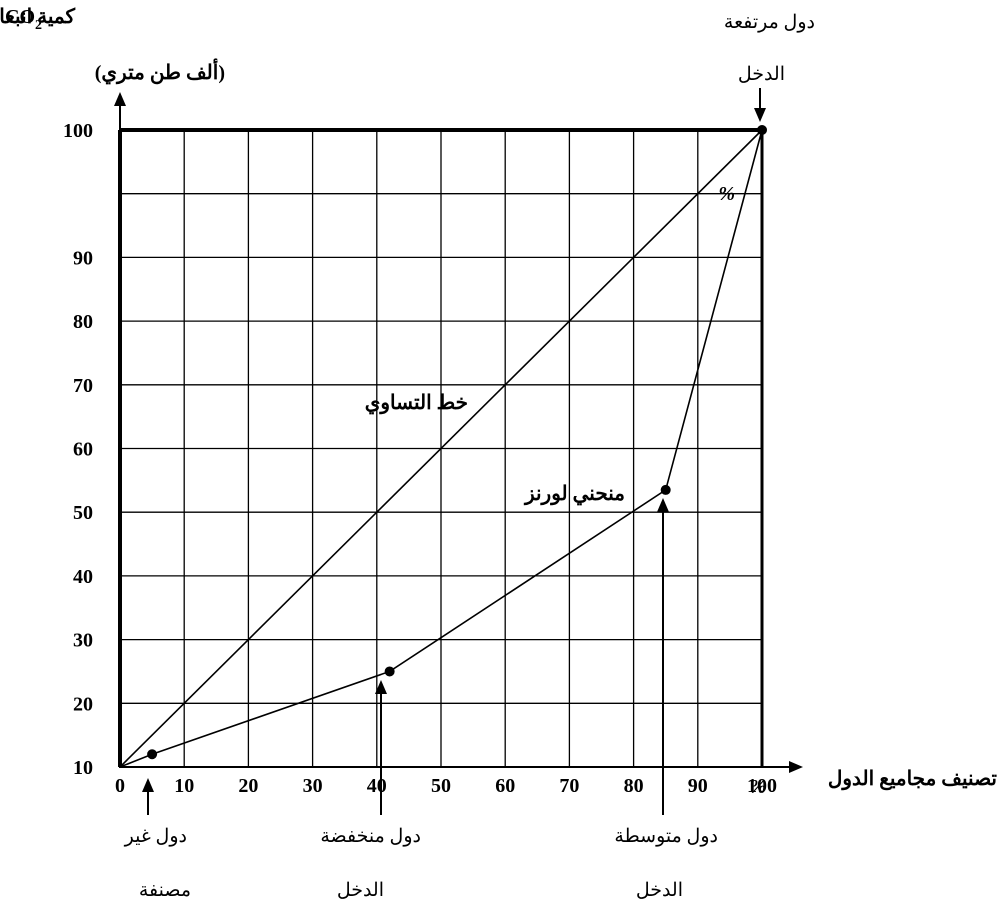 The image size is (1000, 909). Describe the element at coordinates (634, 786) in the screenshot. I see `x-tick-label: 80` at that location.